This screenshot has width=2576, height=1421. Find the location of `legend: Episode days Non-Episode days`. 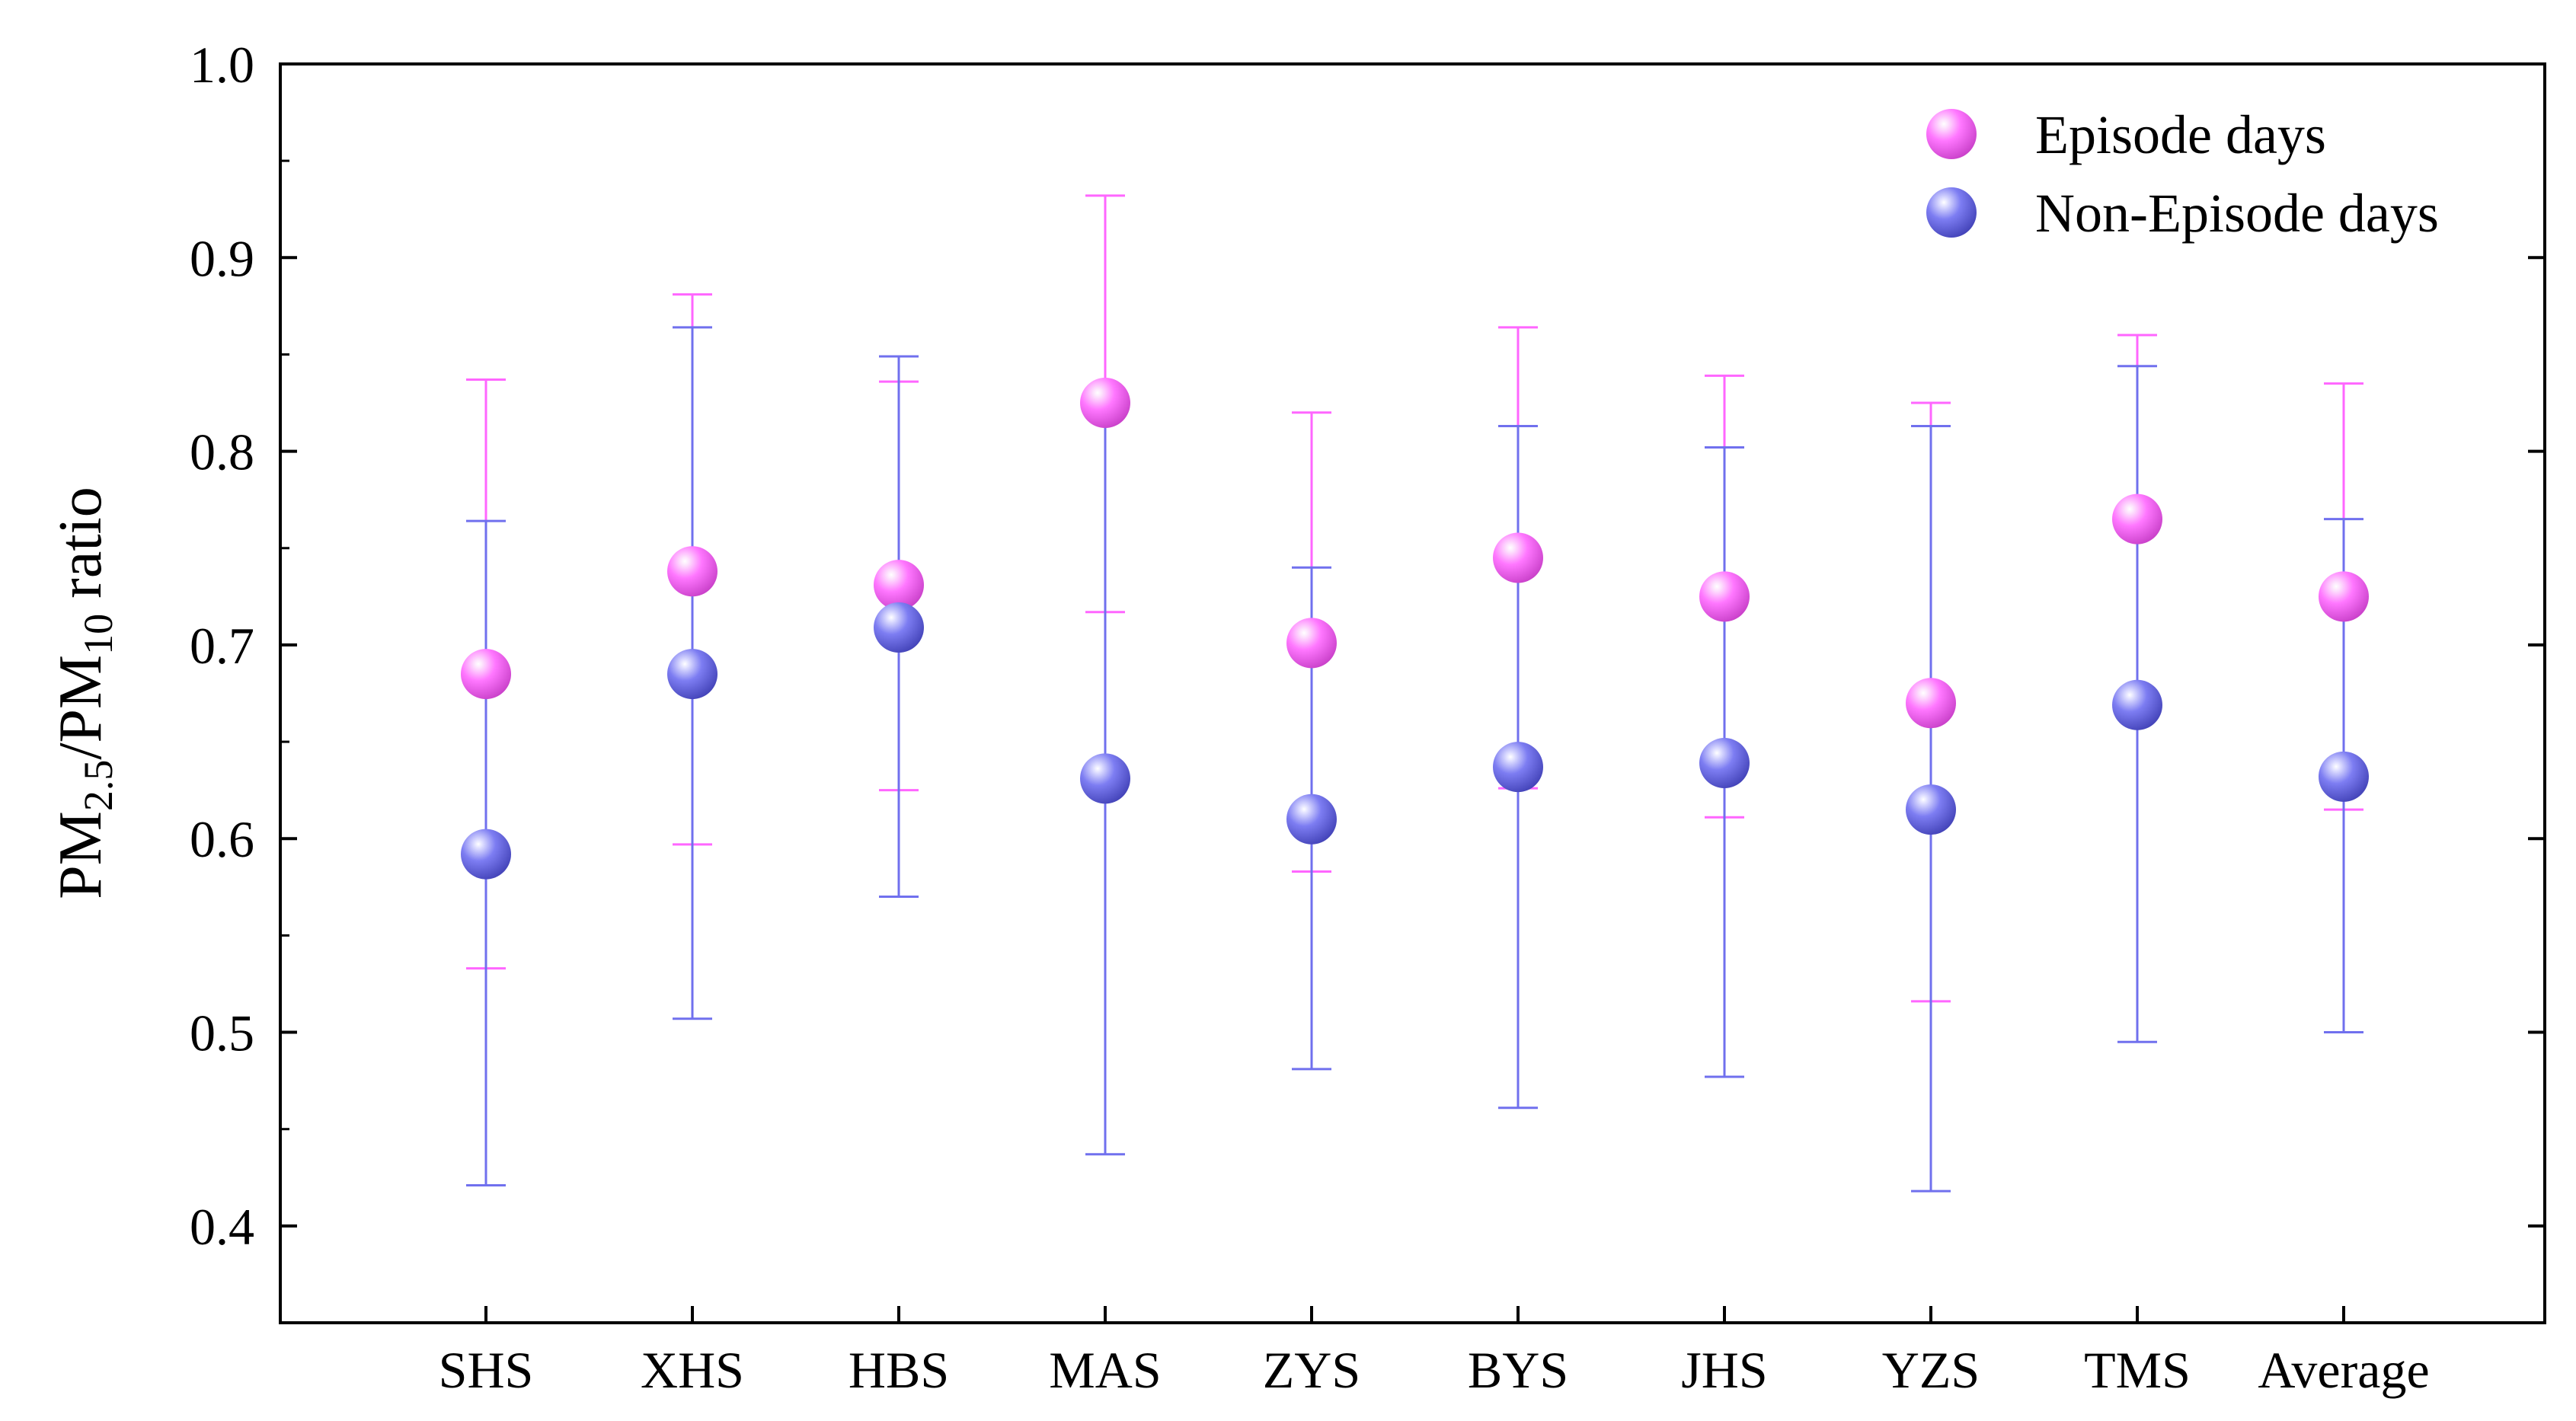

legend: Episode days Non-Episode days is located at coordinates (2182, 174).